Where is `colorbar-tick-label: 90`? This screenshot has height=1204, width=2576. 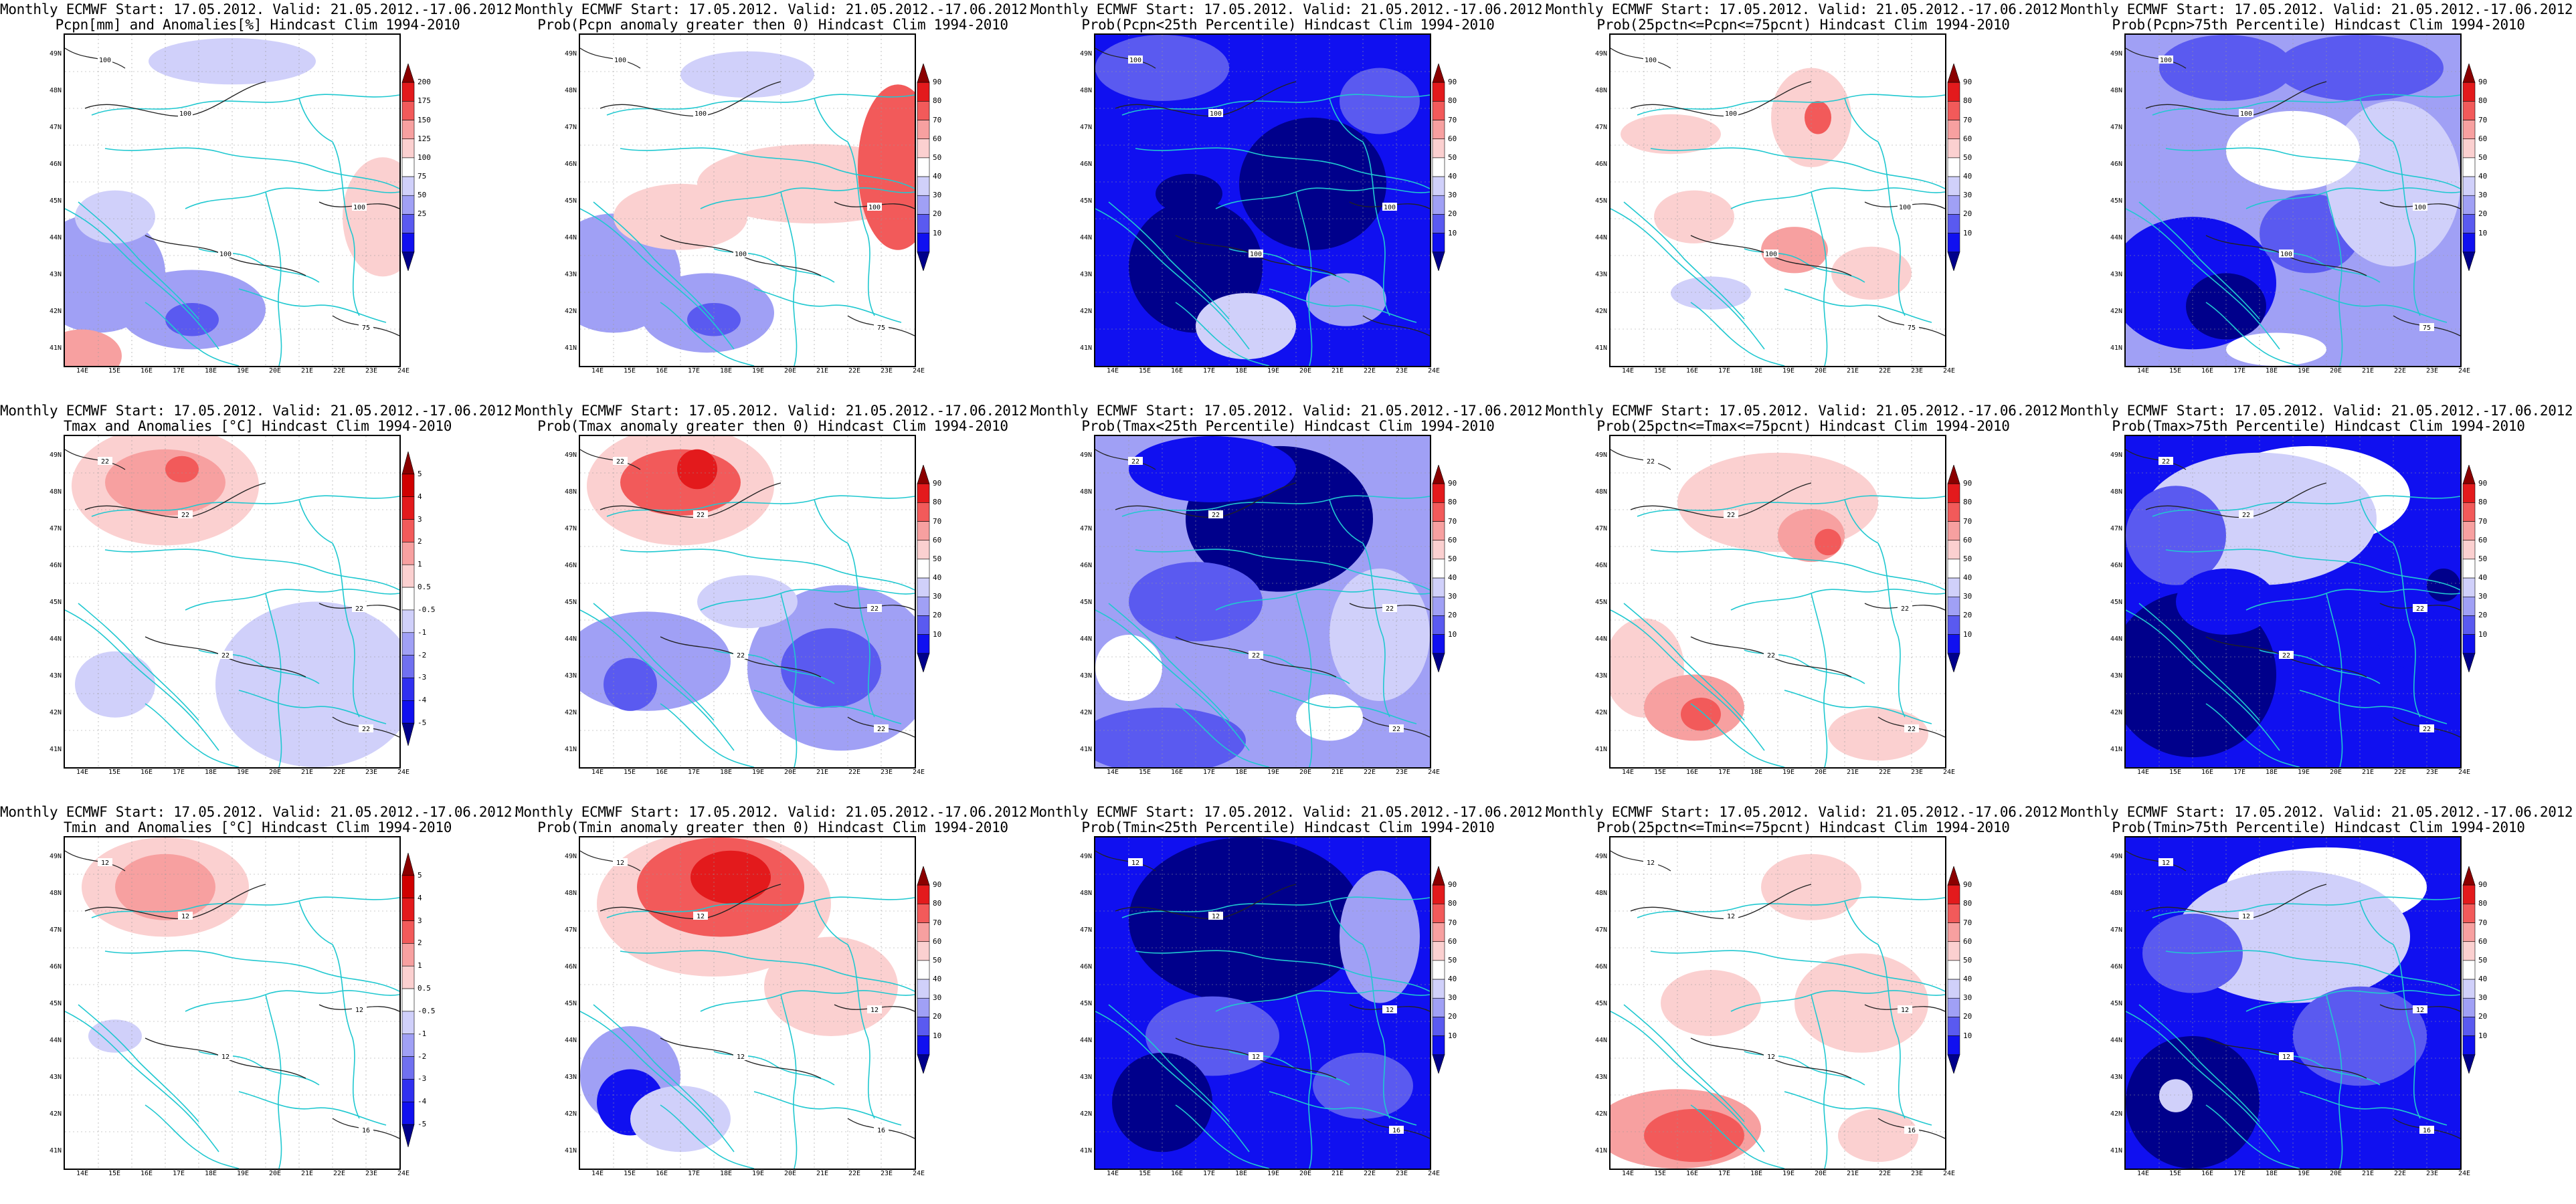 colorbar-tick-label: 90 is located at coordinates (938, 82).